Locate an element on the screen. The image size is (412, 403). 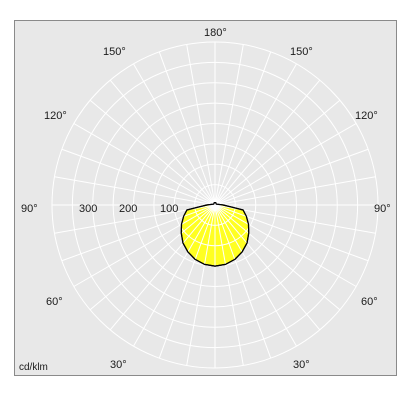
radial-tick-200: 200 is located at coordinates (128, 209).